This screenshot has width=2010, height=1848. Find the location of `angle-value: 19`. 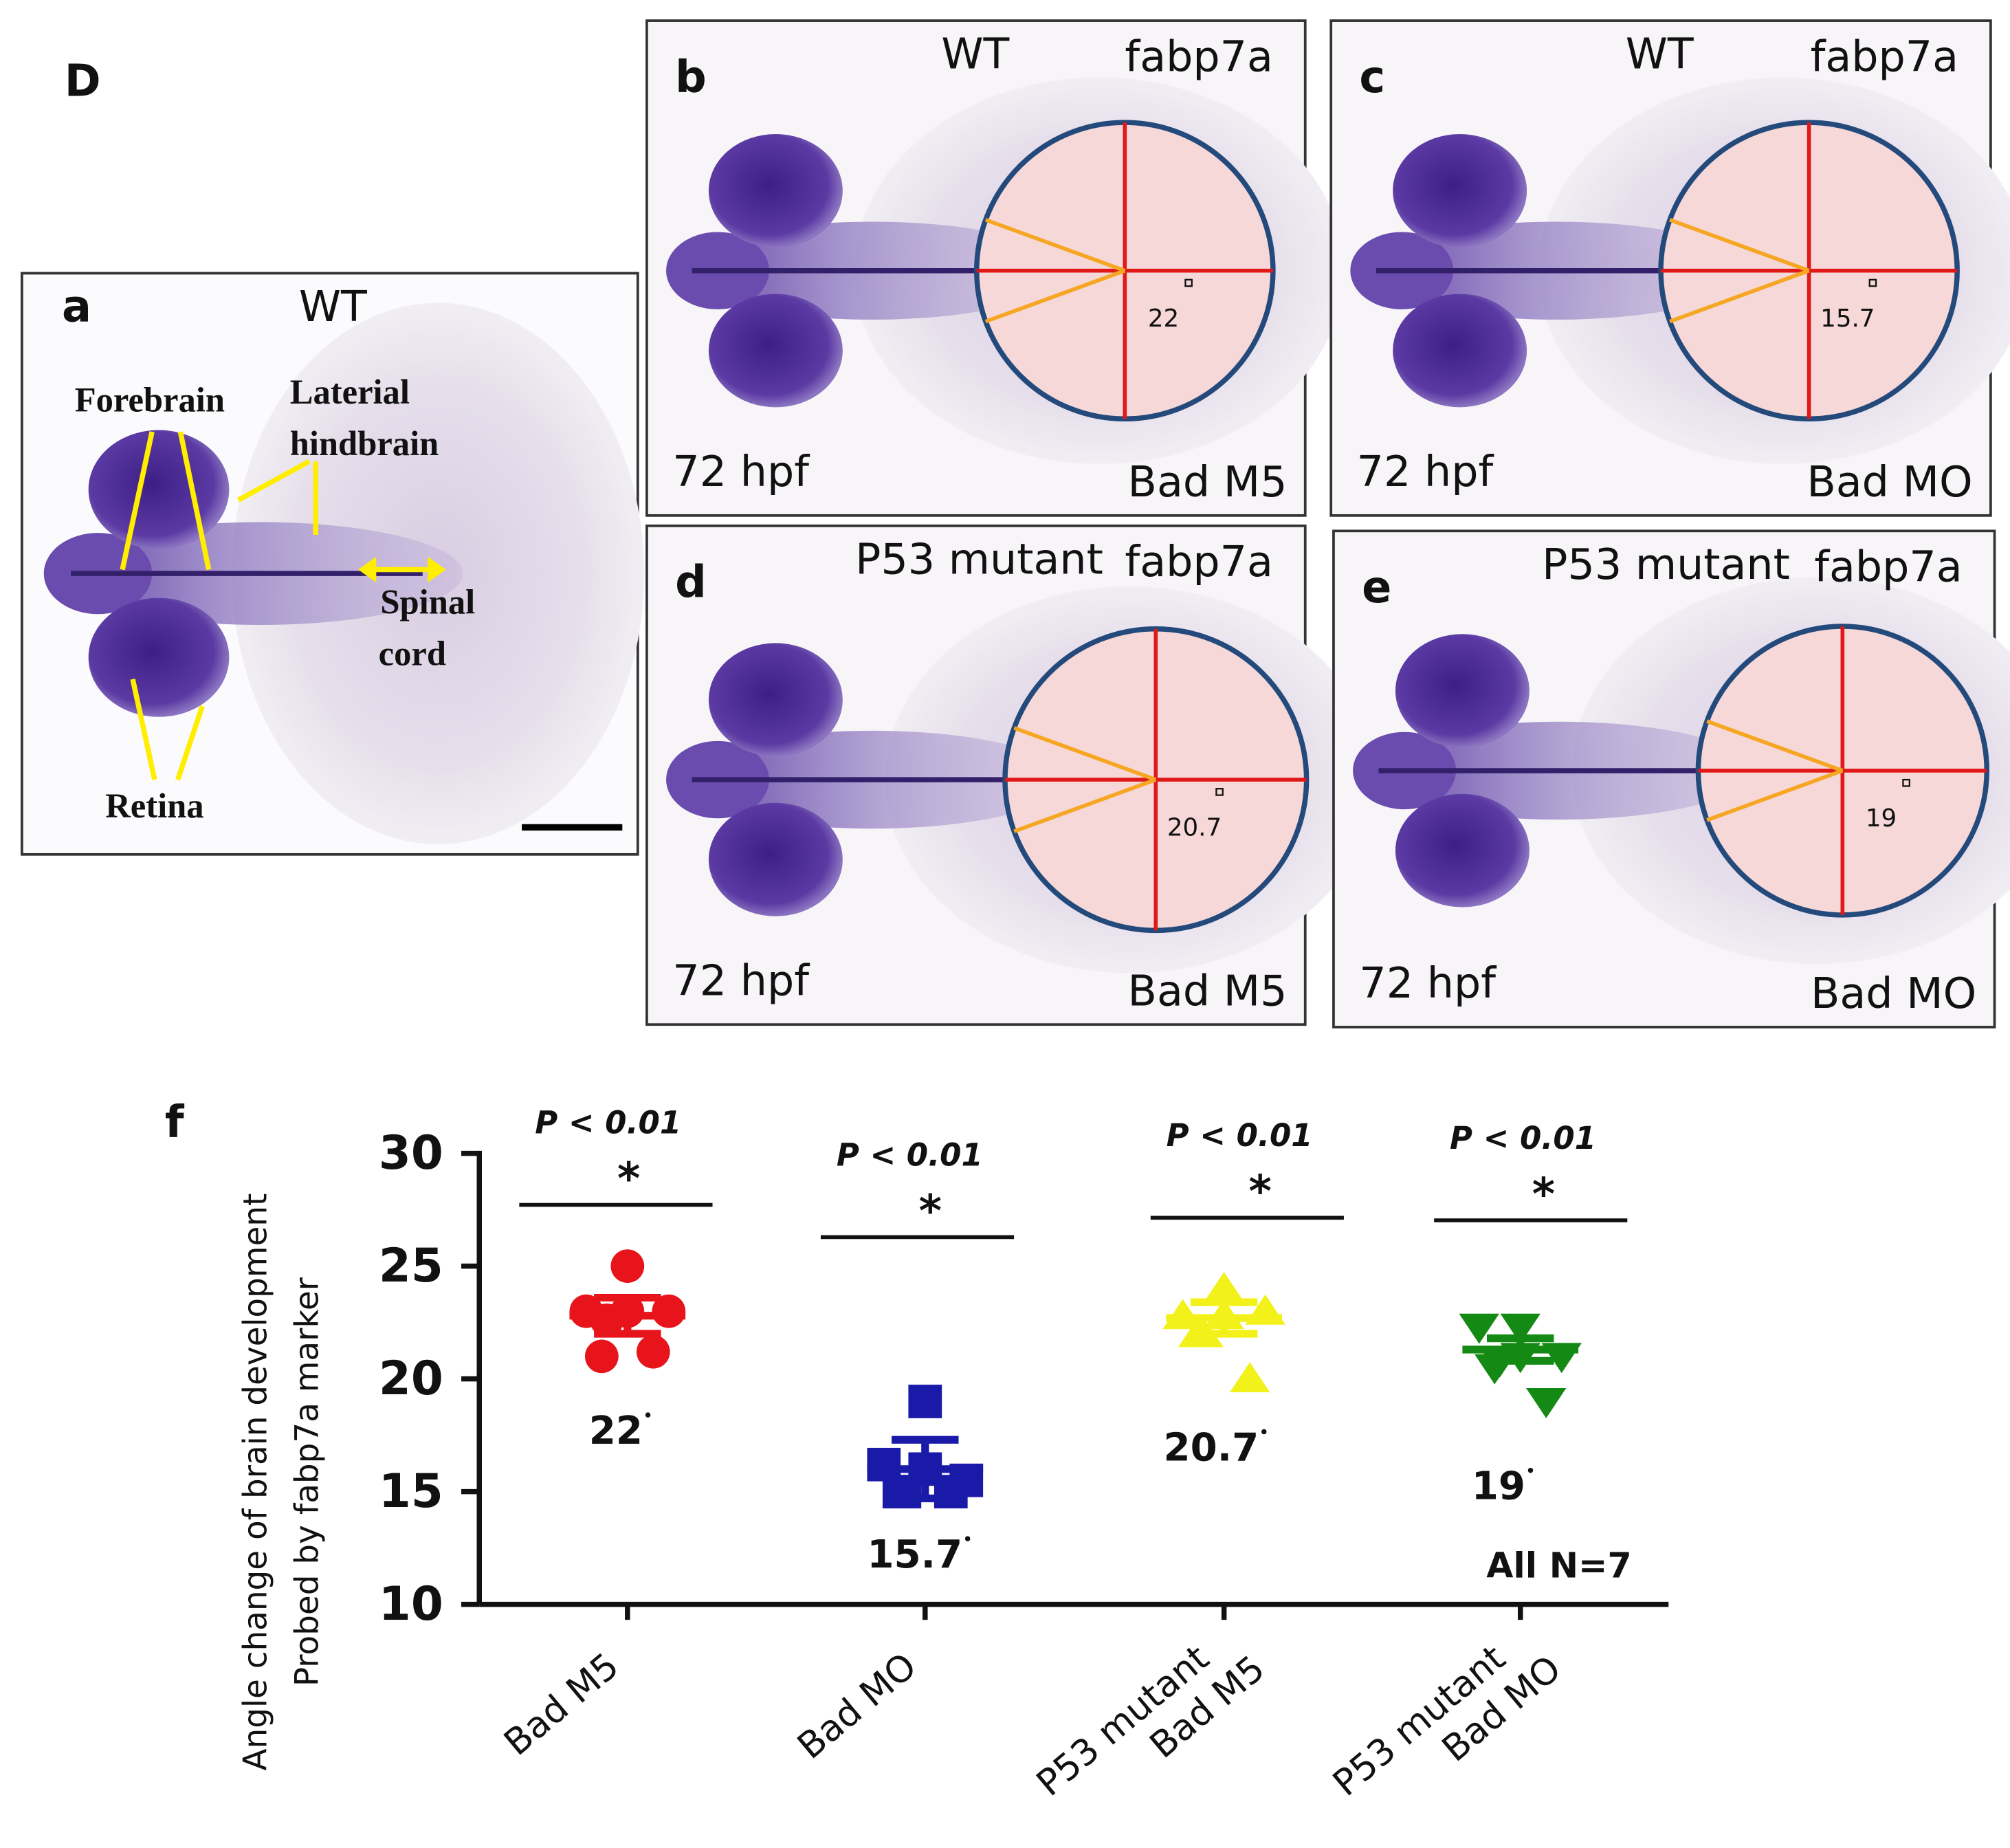

angle-value: 19 is located at coordinates (1881, 818).